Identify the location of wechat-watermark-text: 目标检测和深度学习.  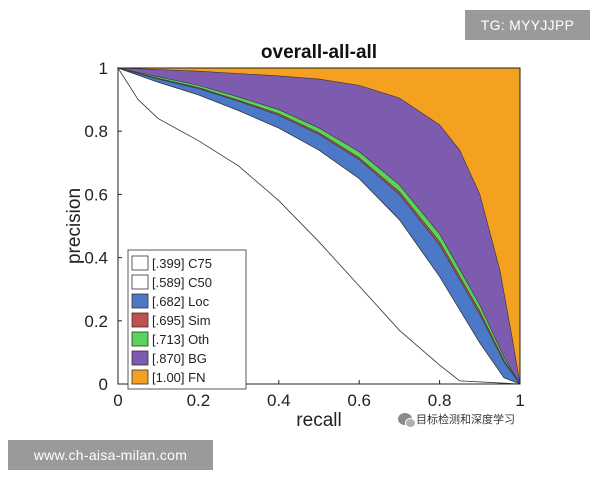
(465, 420).